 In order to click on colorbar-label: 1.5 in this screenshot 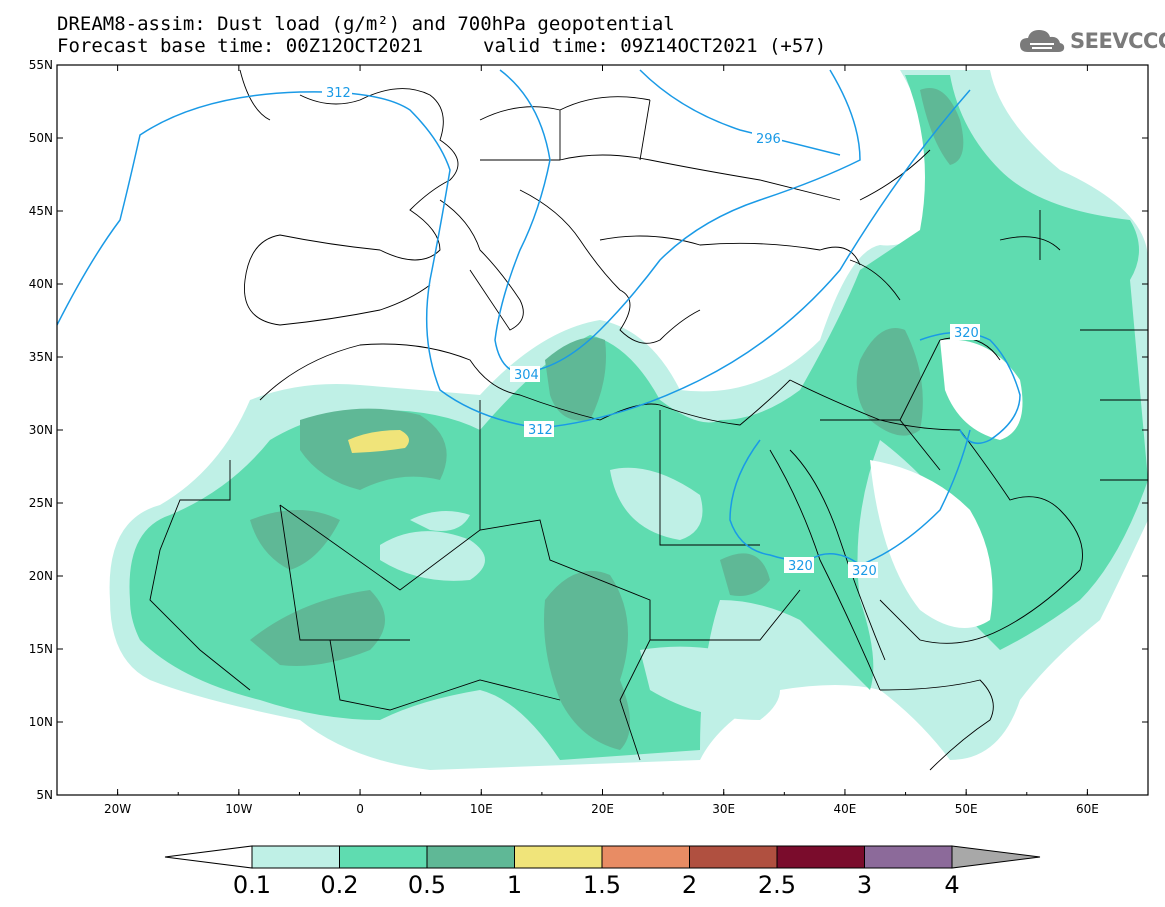, I will do `click(602, 885)`.